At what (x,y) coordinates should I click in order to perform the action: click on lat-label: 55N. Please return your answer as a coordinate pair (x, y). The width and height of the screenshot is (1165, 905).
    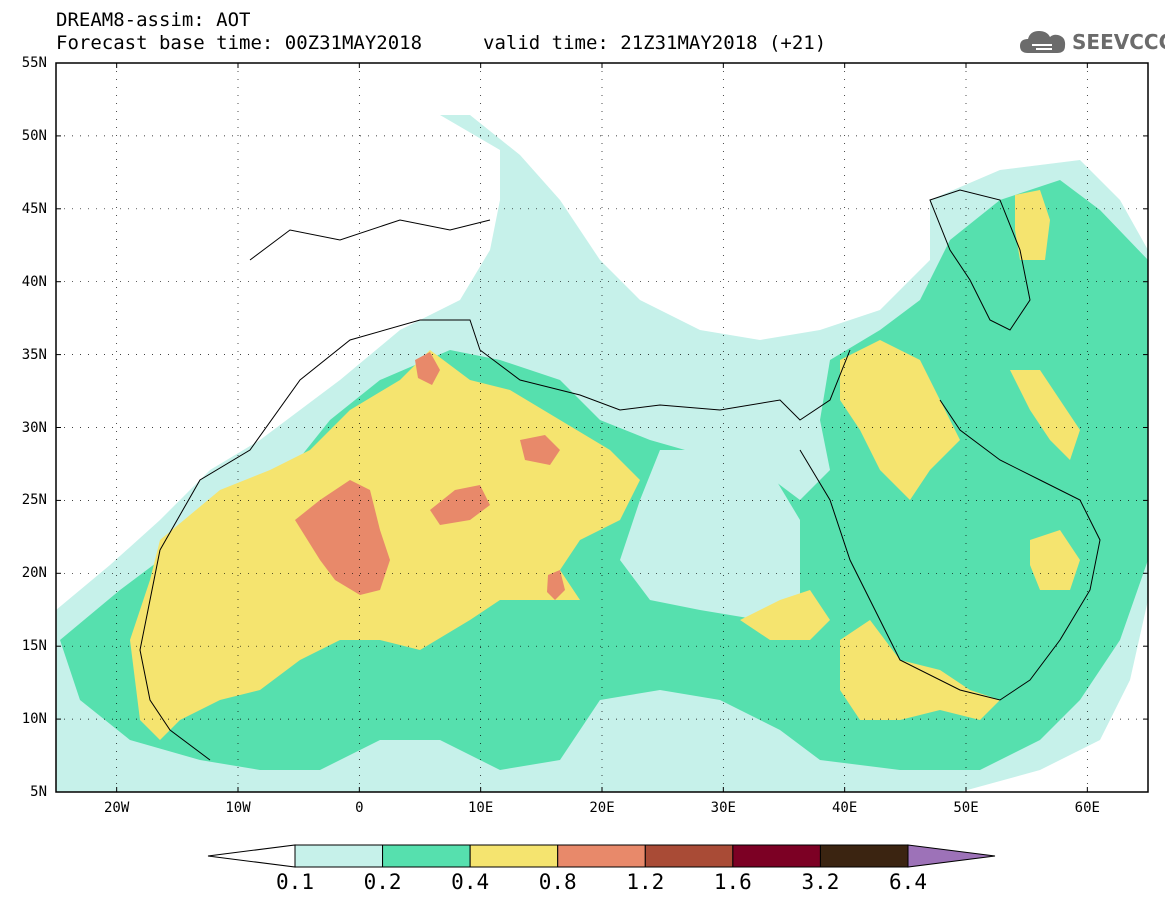
    Looking at the image, I should click on (34, 63).